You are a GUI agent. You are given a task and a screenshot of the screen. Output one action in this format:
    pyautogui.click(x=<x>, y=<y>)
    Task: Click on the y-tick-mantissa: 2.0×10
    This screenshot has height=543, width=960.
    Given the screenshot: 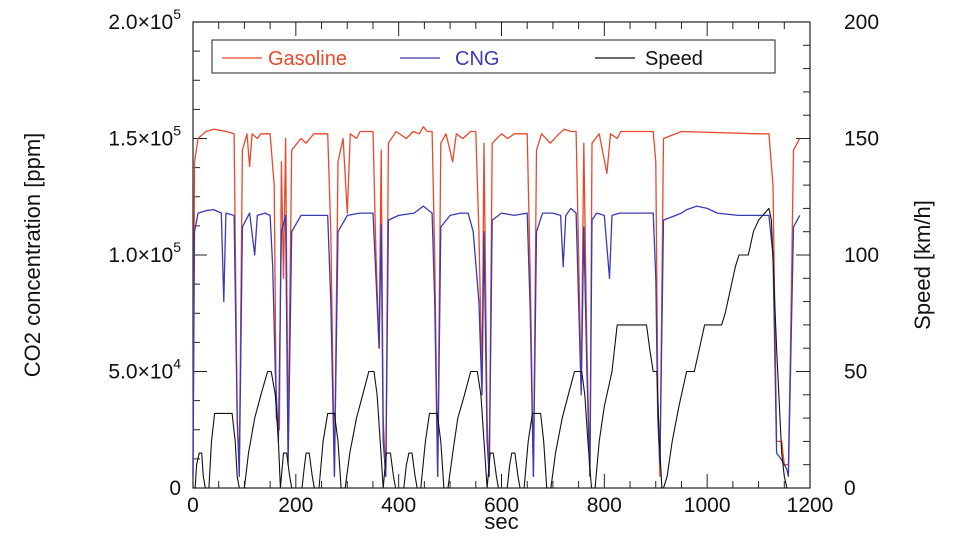 What is the action you would take?
    pyautogui.click(x=140, y=22)
    